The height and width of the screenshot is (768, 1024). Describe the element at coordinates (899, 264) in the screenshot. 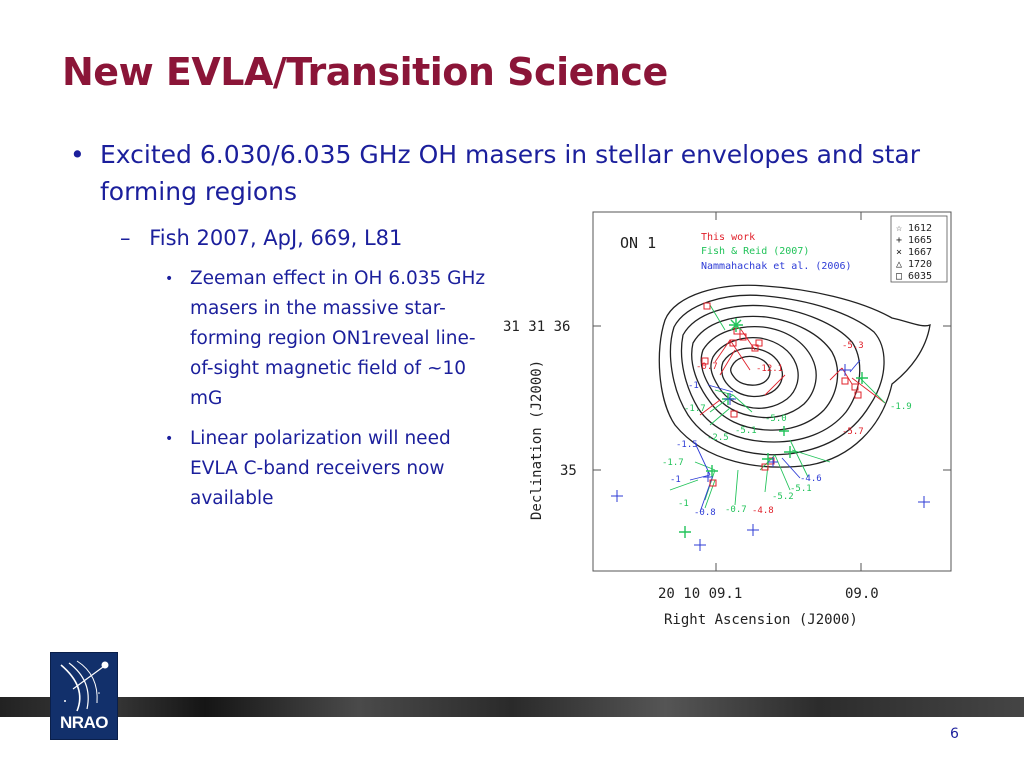

I see `legend-symbol: △` at that location.